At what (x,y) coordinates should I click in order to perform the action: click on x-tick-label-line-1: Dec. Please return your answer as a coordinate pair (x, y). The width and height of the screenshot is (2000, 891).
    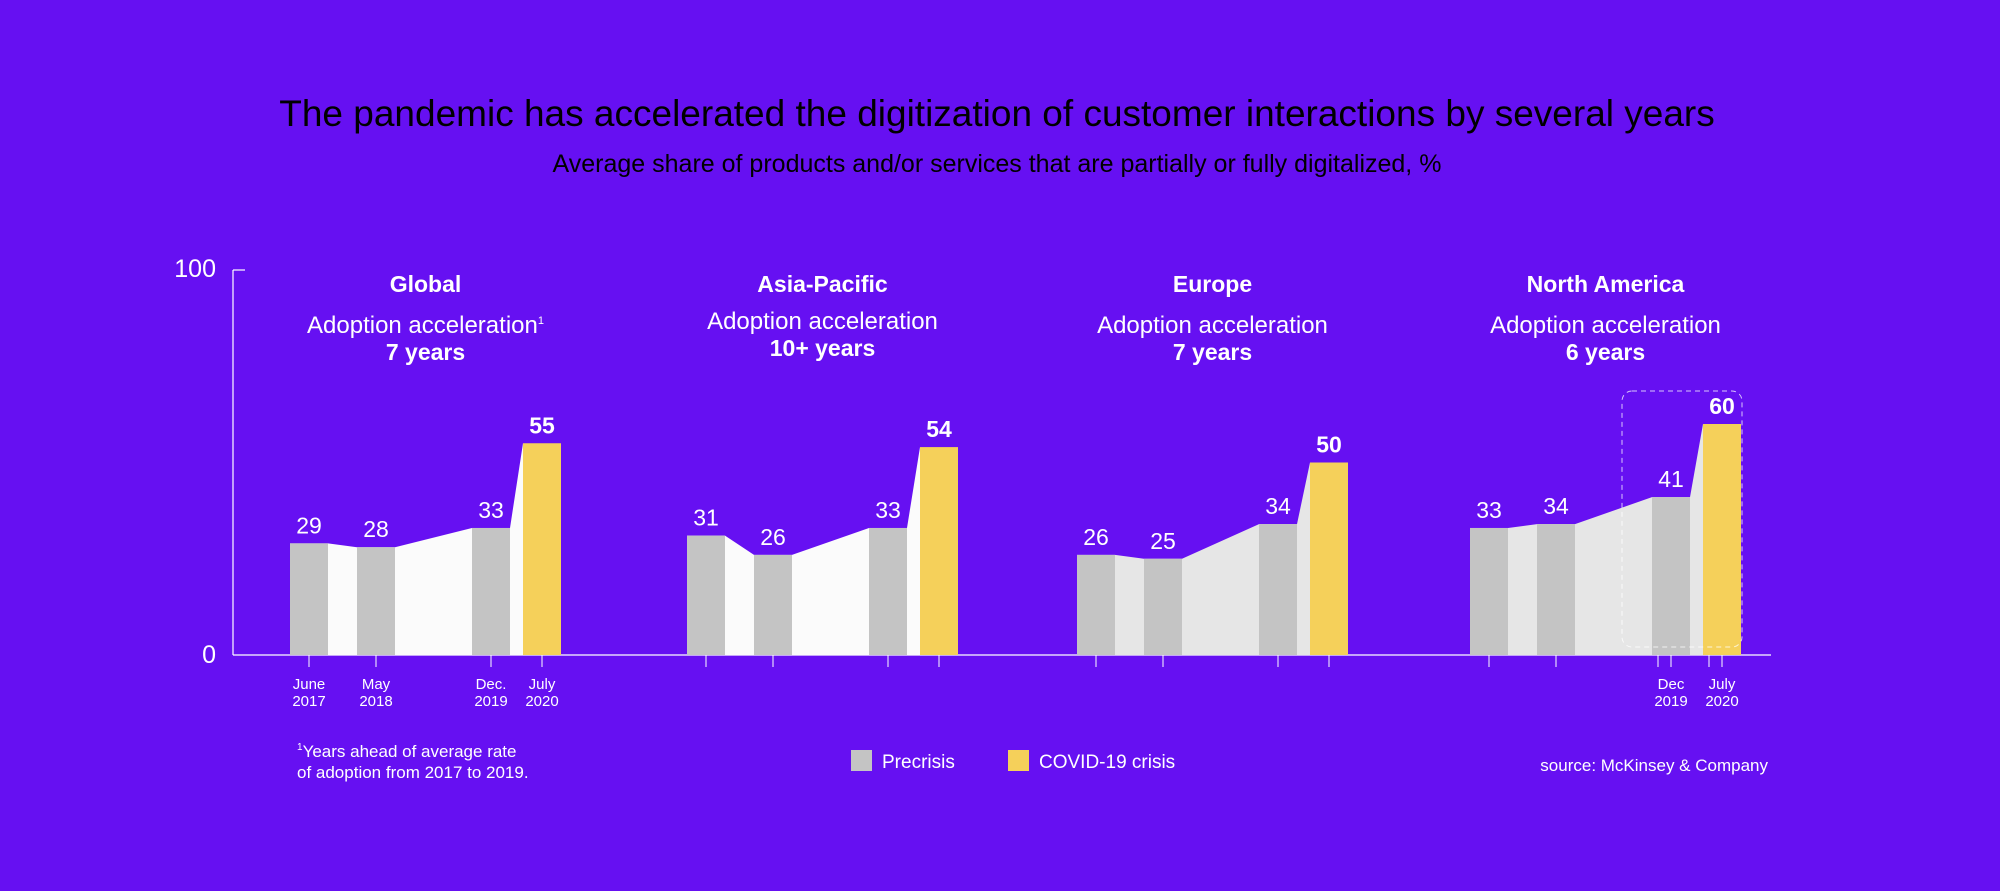
    Looking at the image, I should click on (1671, 684).